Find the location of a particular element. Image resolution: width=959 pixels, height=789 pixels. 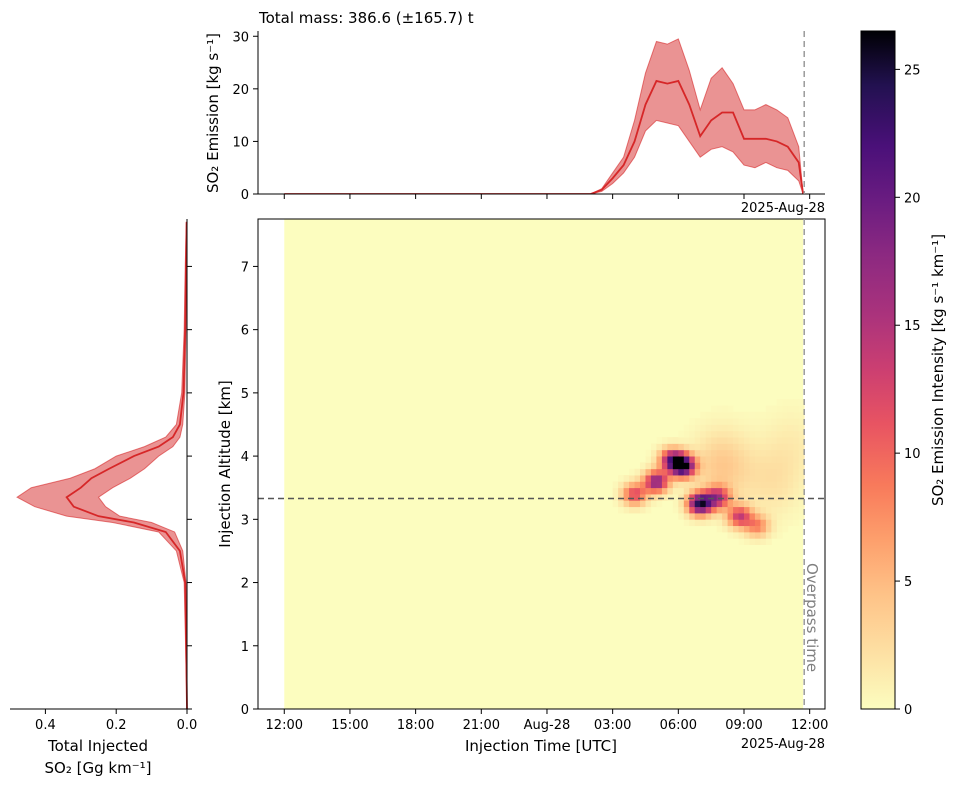

x-tick-label: 21:00 is located at coordinates (481, 725).